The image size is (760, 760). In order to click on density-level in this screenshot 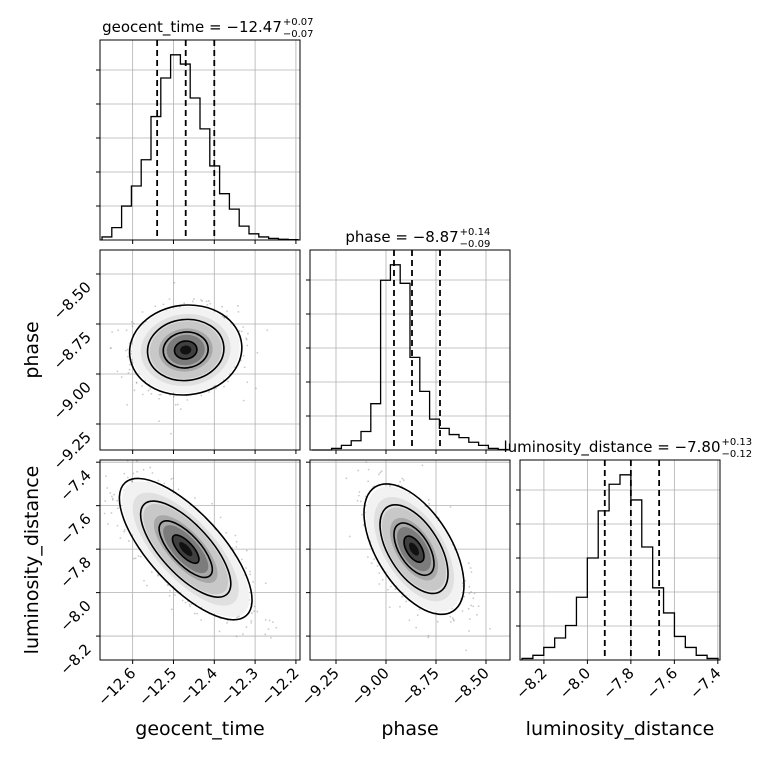, I will do `click(186, 549)`.